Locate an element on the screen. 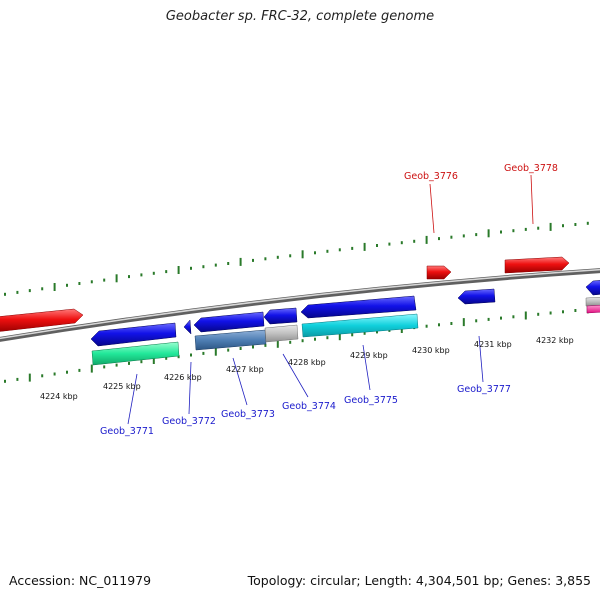  feature-bar-green is located at coordinates (135, 353).